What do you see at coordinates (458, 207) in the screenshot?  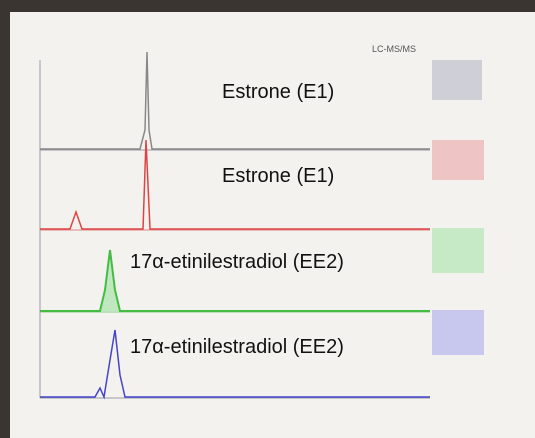 I see `side-notes` at bounding box center [458, 207].